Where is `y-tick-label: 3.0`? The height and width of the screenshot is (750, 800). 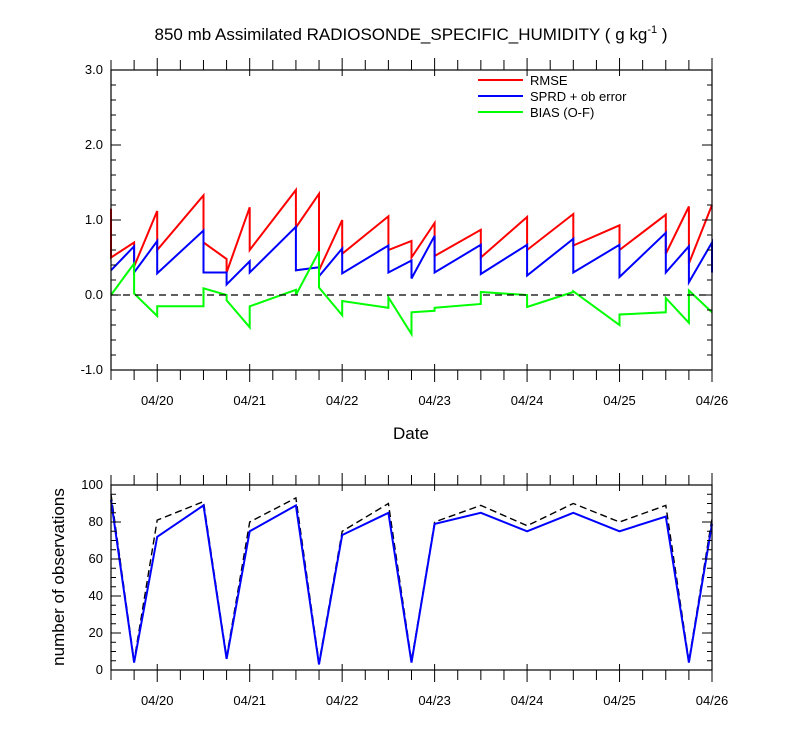
y-tick-label: 3.0 is located at coordinates (94, 69).